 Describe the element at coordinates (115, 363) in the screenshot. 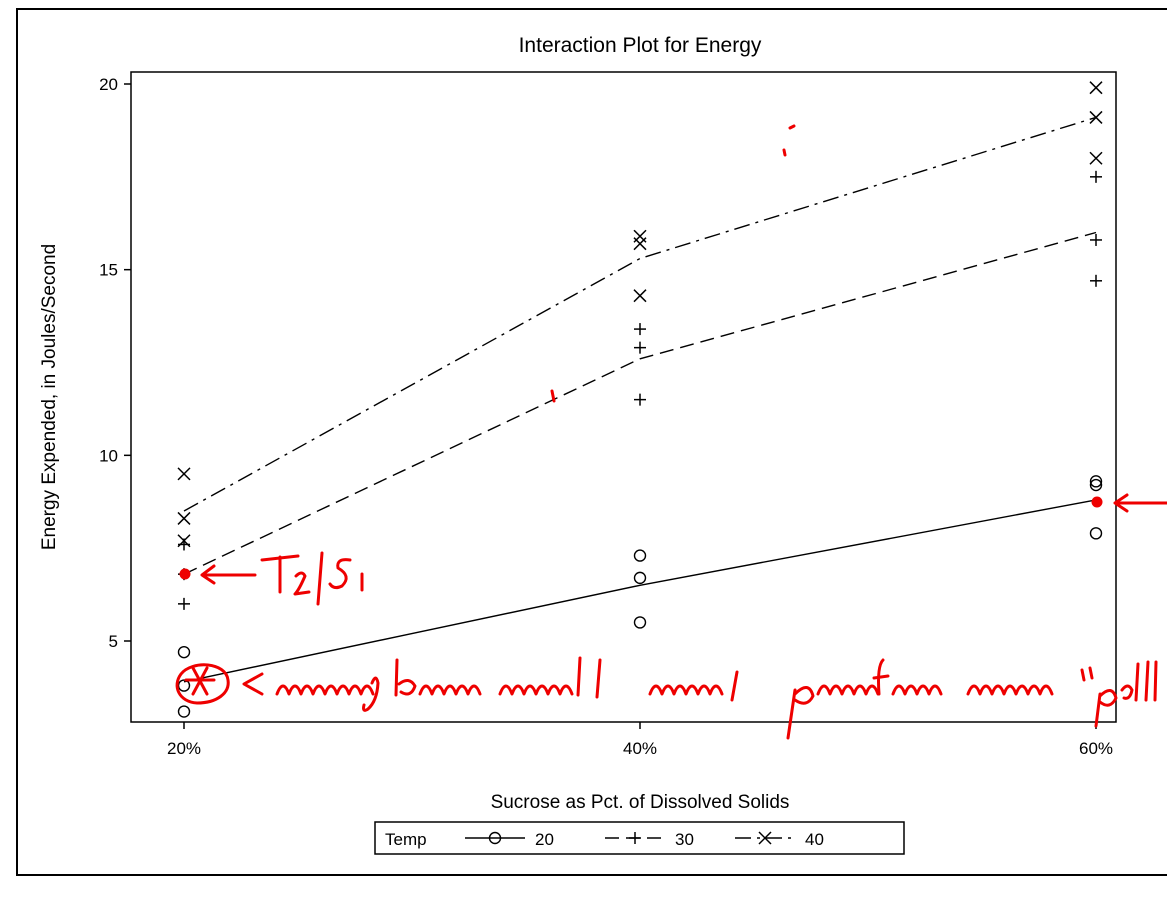

I see `y-axis: 5 10 15 20` at that location.